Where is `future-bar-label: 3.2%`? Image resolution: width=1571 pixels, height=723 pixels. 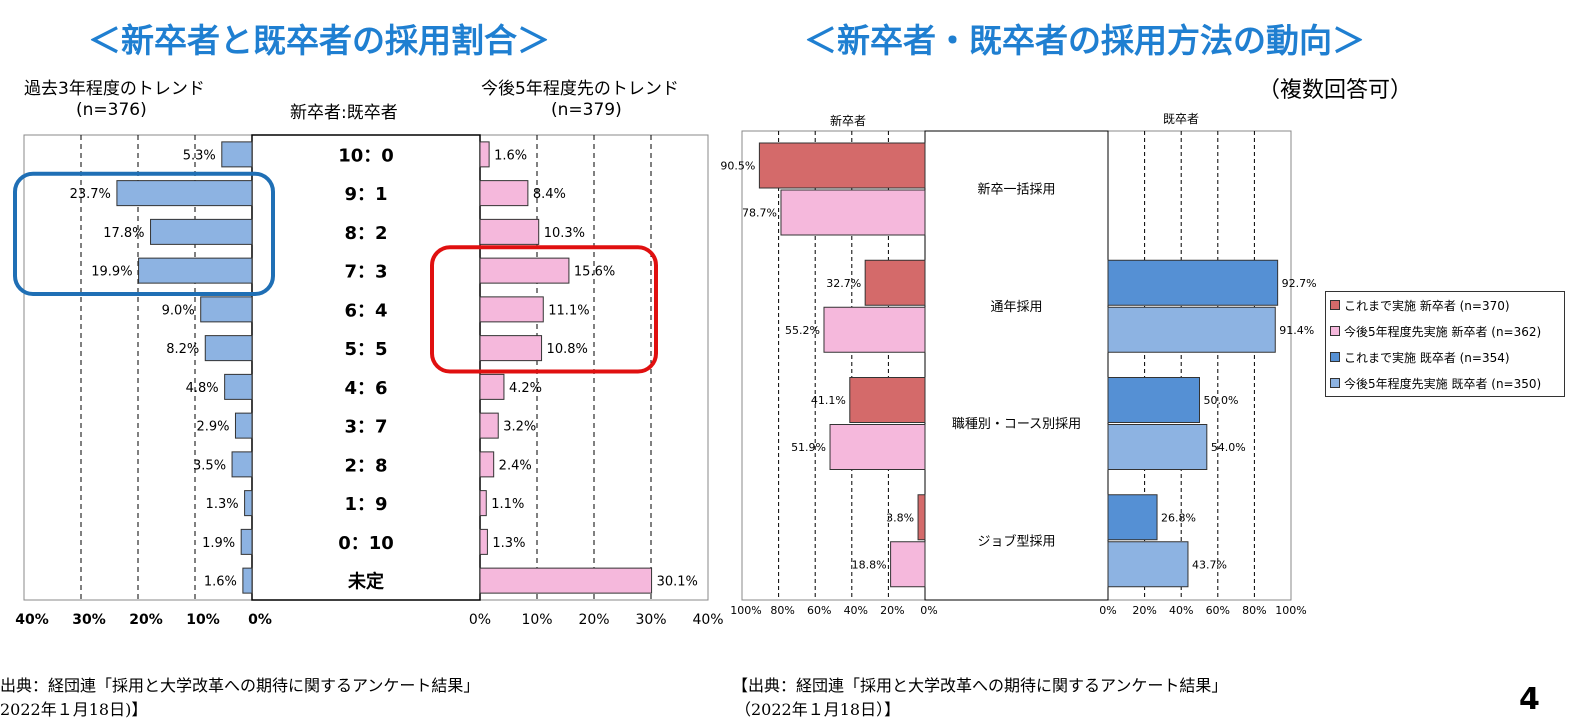
future-bar-label: 3.2% is located at coordinates (519, 427).